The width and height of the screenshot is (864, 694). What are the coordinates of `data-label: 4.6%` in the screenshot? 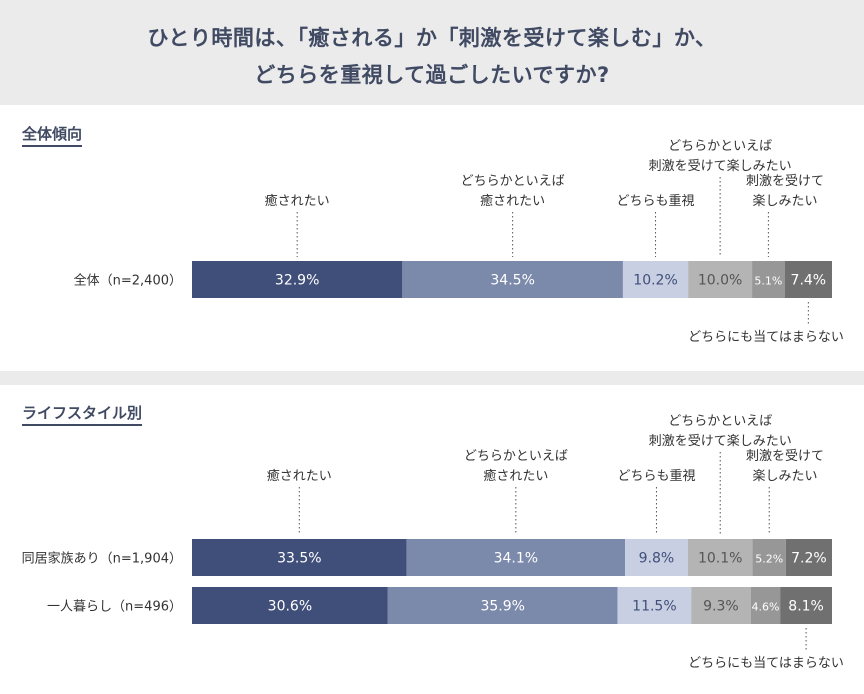 It's located at (765, 607).